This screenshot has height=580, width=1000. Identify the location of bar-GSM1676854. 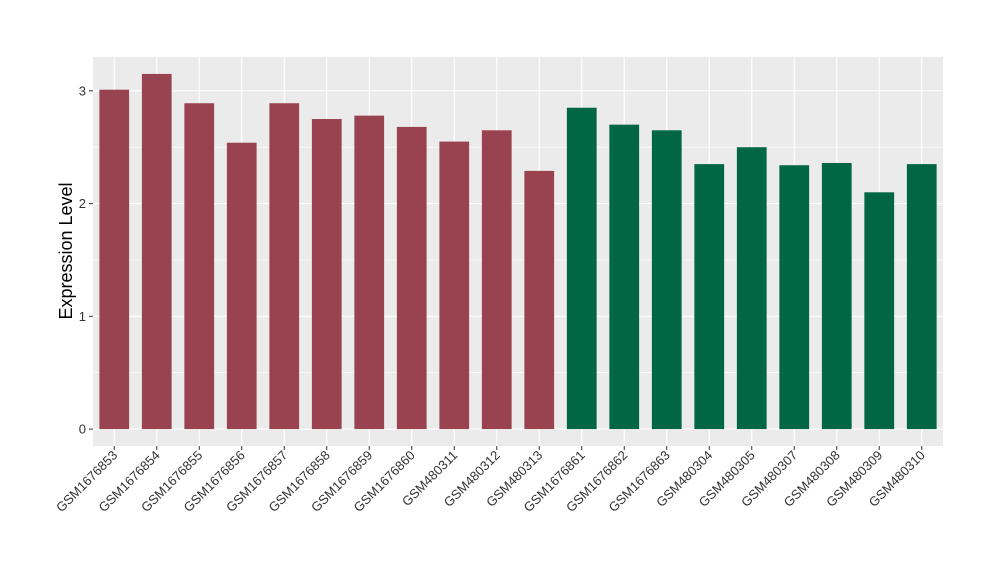
(156, 251).